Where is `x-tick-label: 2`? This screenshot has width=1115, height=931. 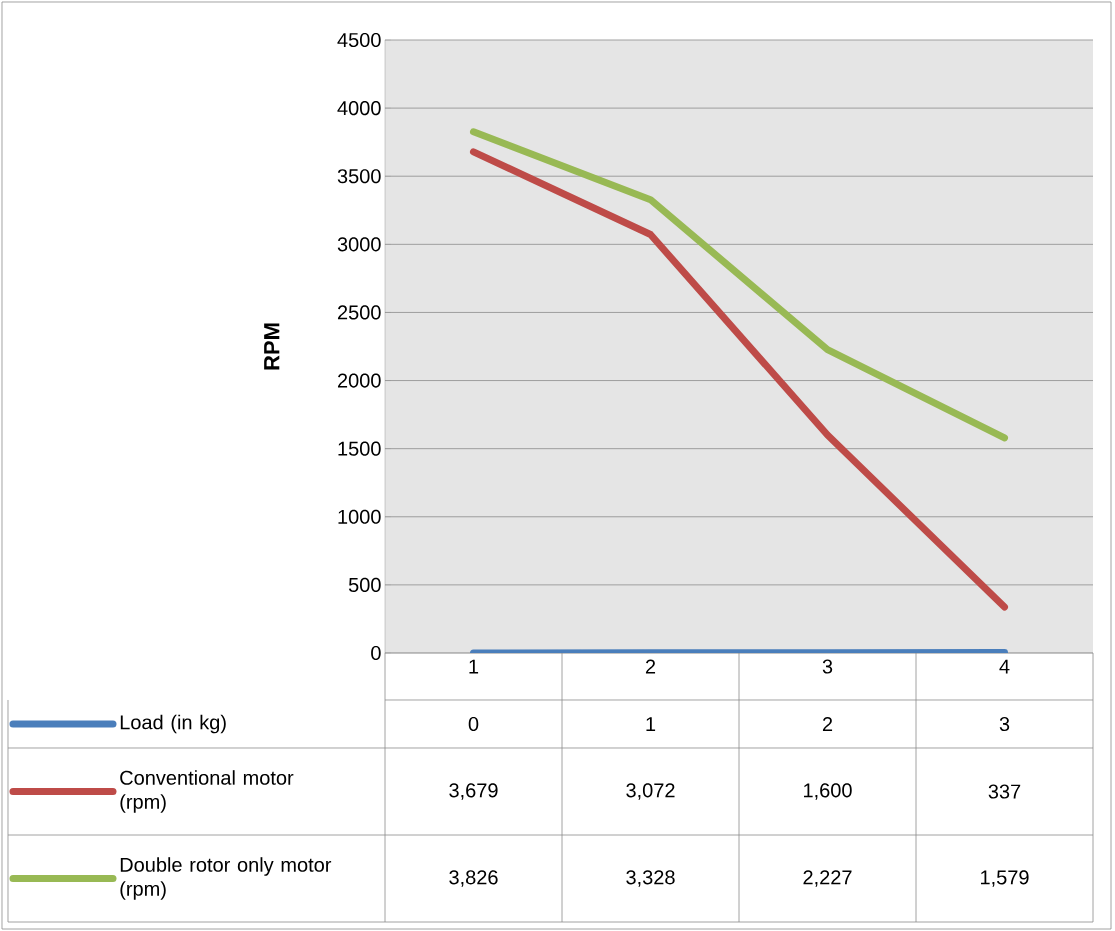
x-tick-label: 2 is located at coordinates (650, 666).